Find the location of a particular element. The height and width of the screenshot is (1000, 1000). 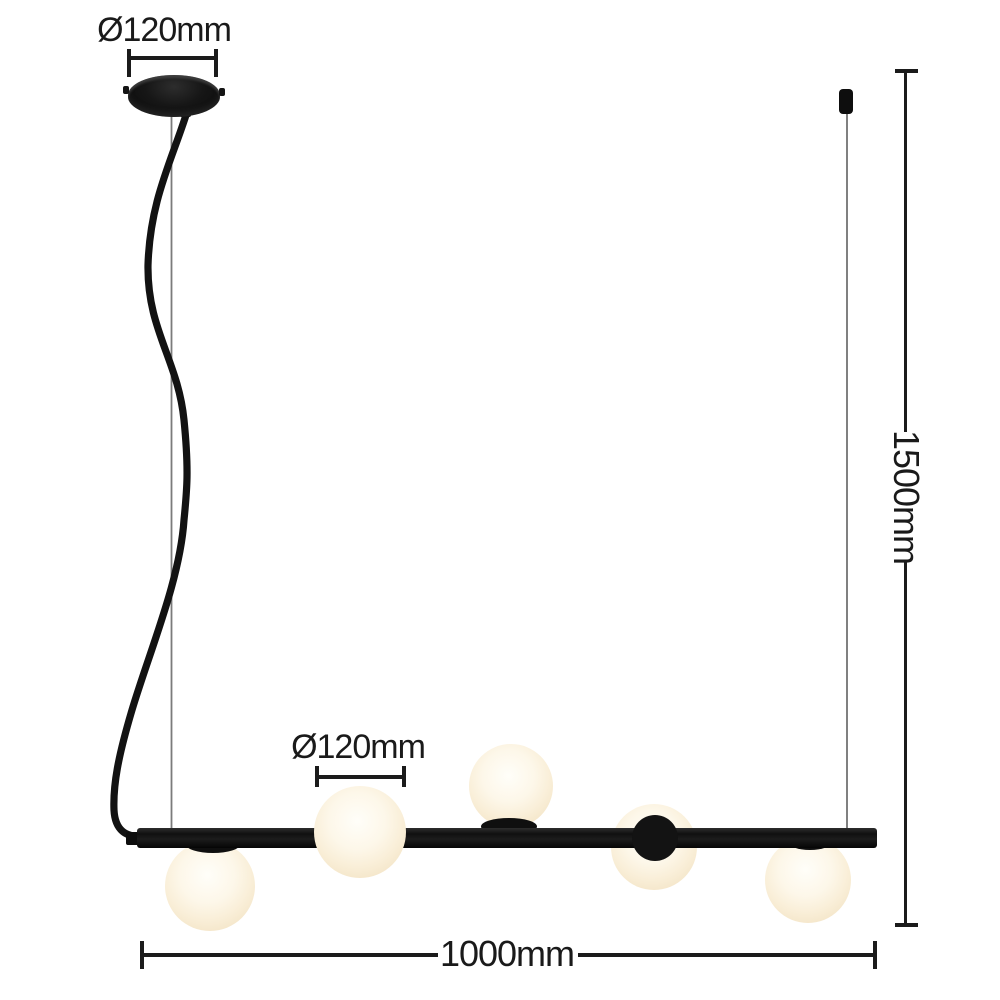

ceiling-canopy is located at coordinates (174, 96).